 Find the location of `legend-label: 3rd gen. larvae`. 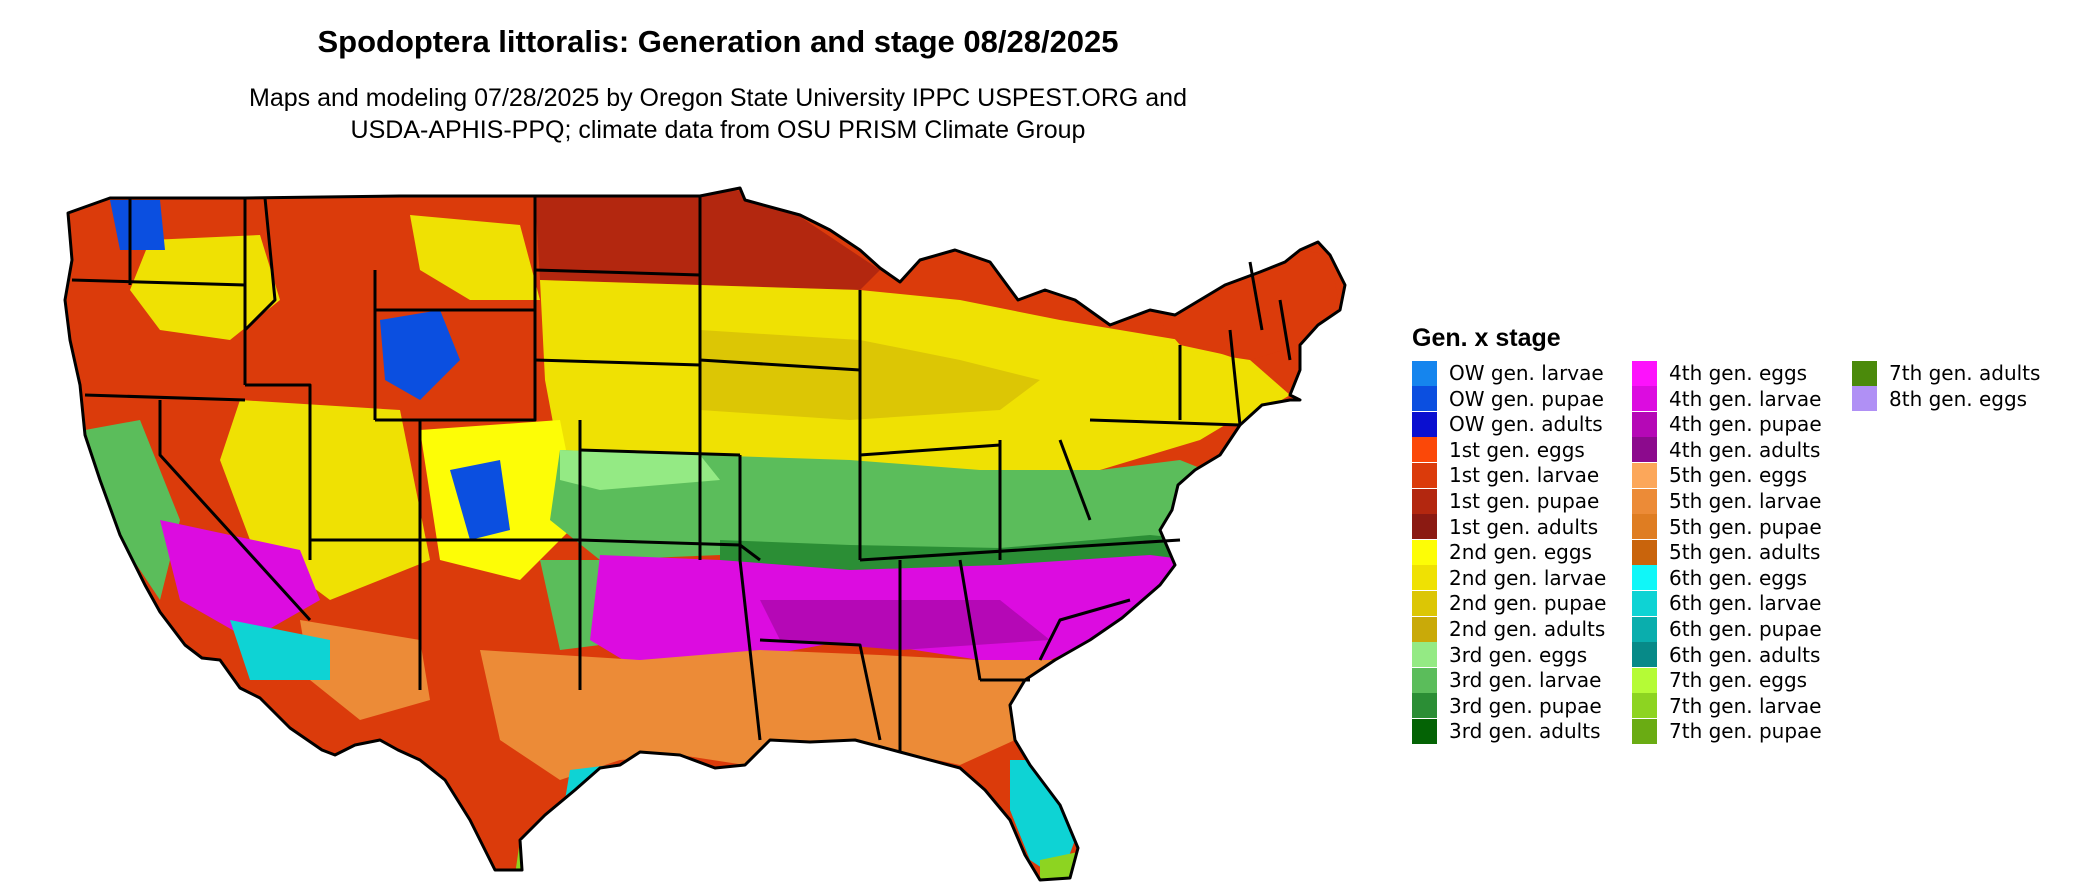

legend-label: 3rd gen. larvae is located at coordinates (1525, 680).